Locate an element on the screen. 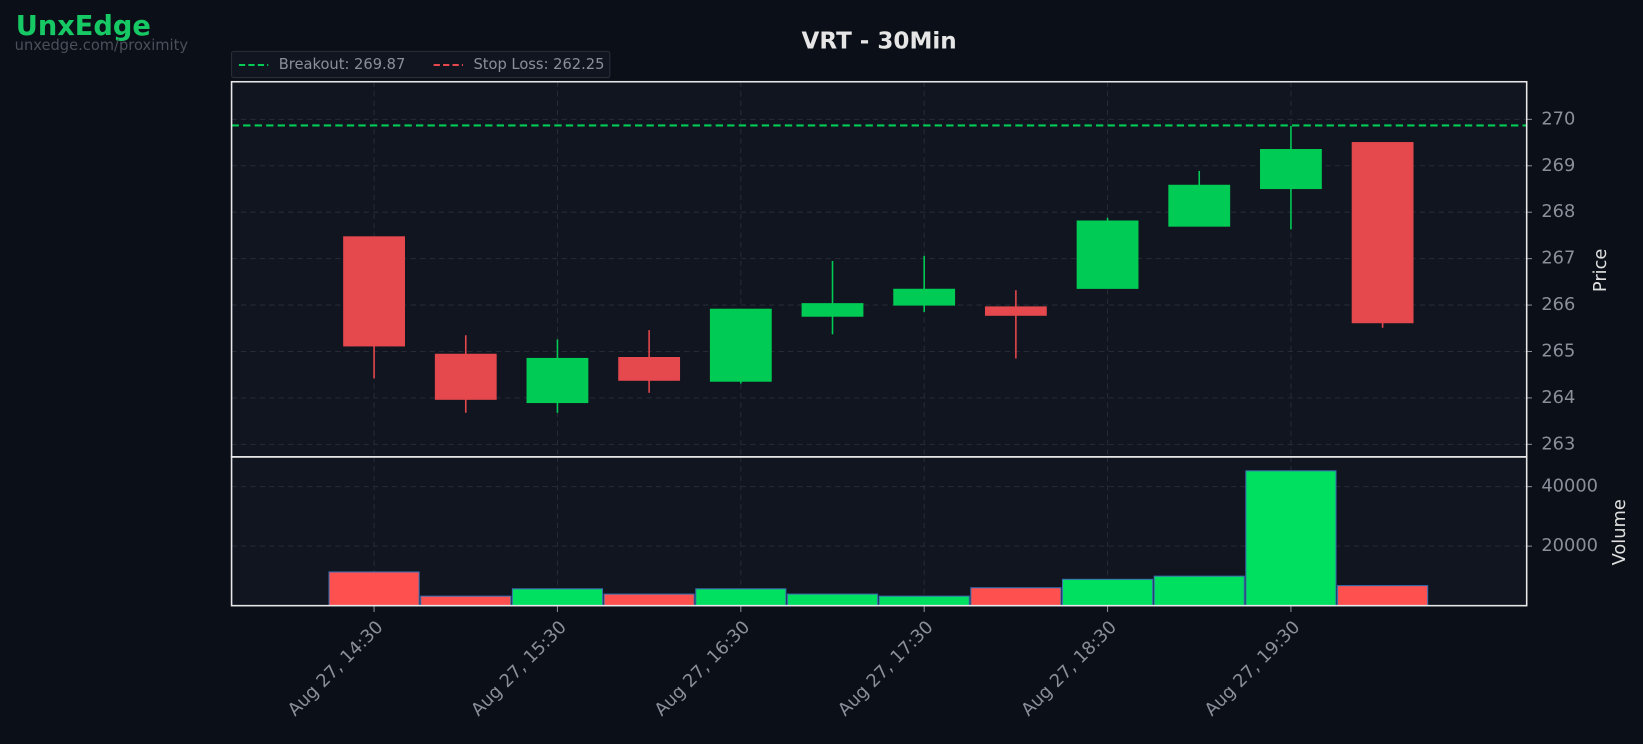 The width and height of the screenshot is (1643, 744). y-tick-label: 265 is located at coordinates (1558, 350).